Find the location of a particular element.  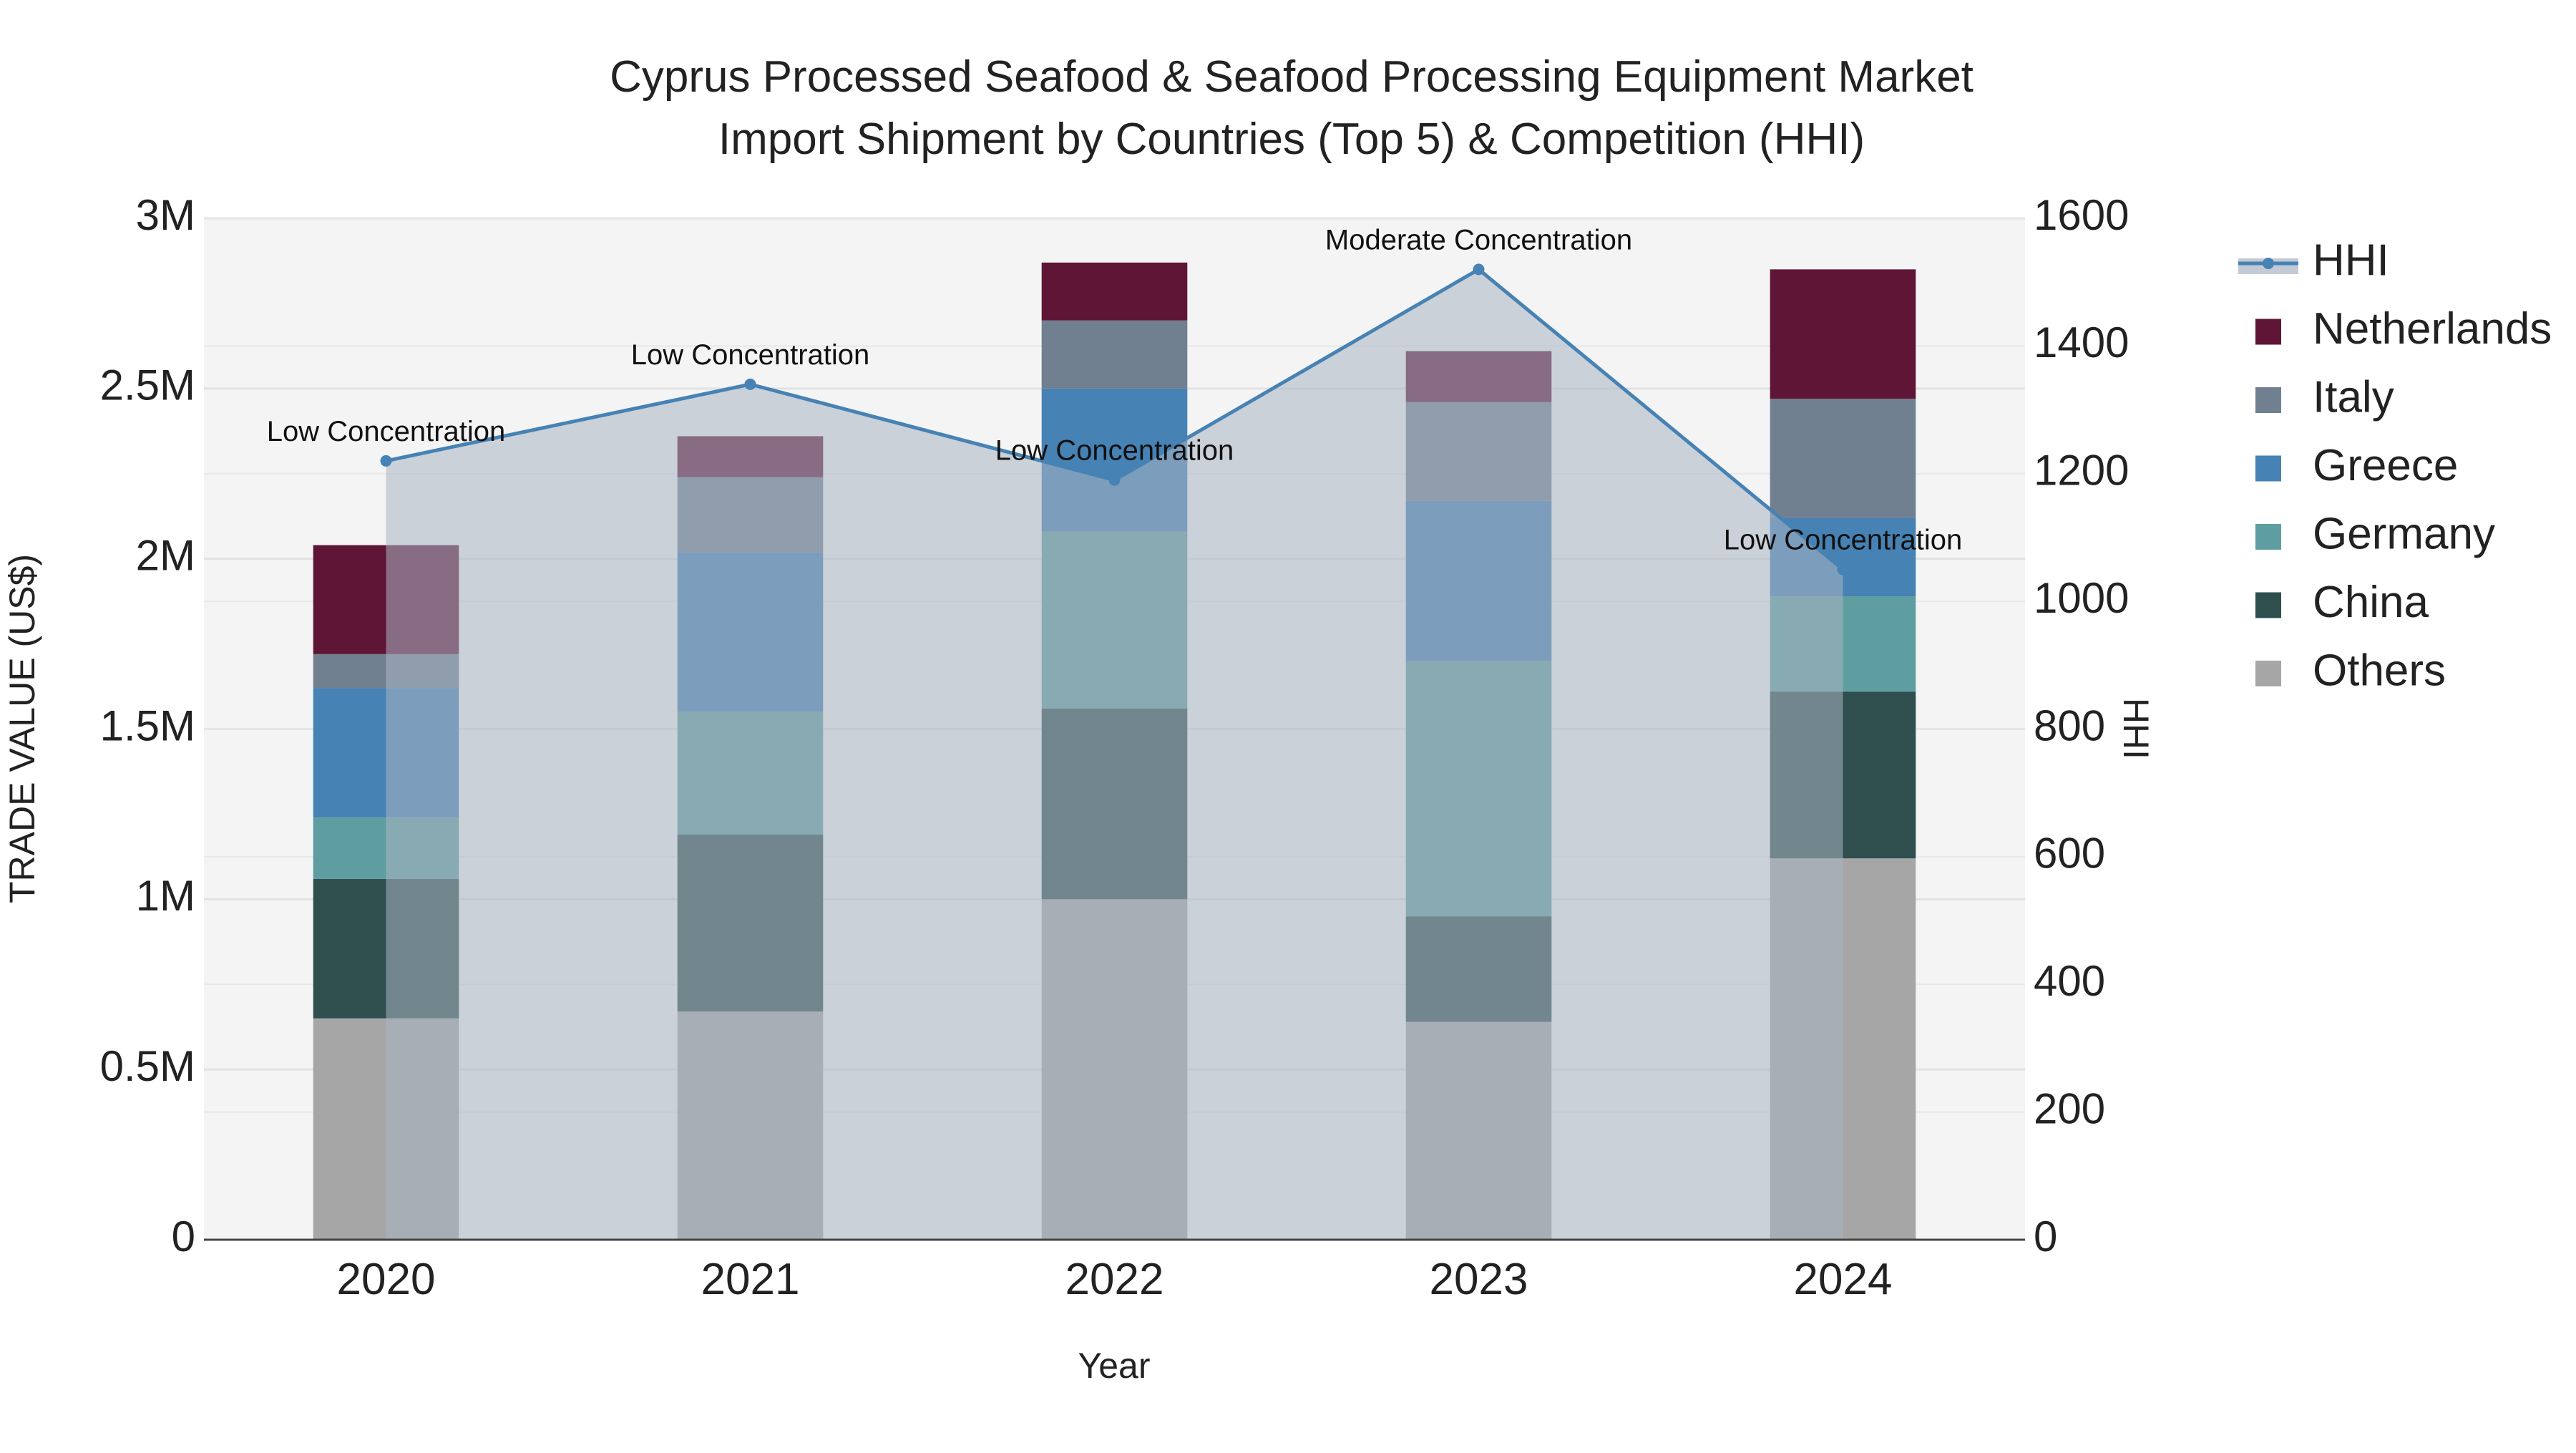

y2-axis-title: HHI is located at coordinates (2136, 728).